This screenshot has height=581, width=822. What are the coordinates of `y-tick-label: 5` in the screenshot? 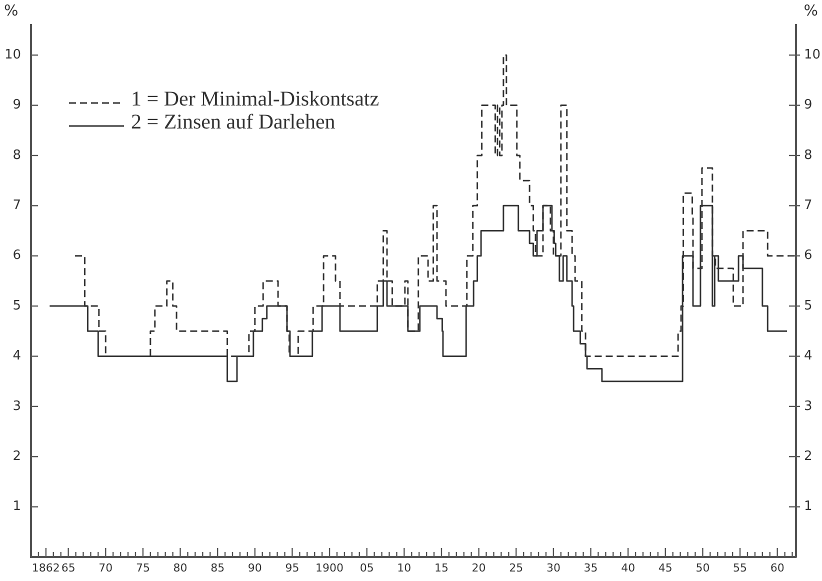 It's located at (16, 306).